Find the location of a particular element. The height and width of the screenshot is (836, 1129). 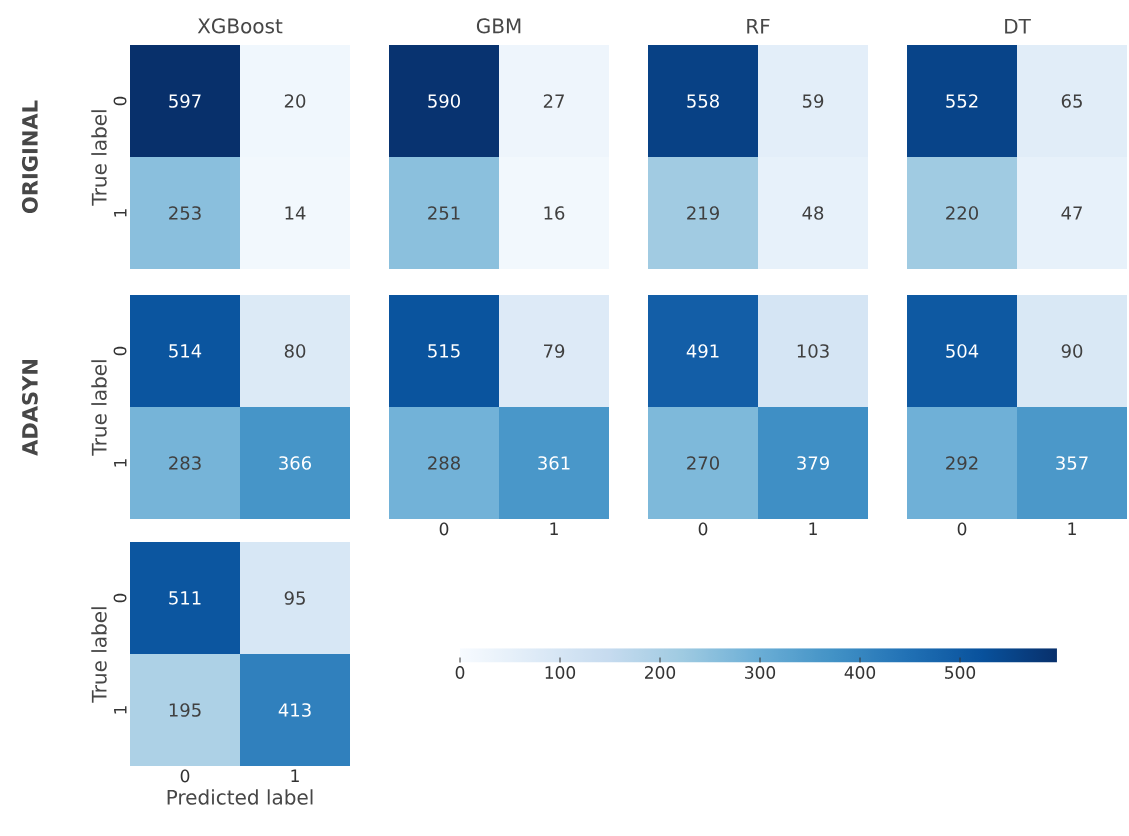

color-bar-label: 300 is located at coordinates (760, 672).